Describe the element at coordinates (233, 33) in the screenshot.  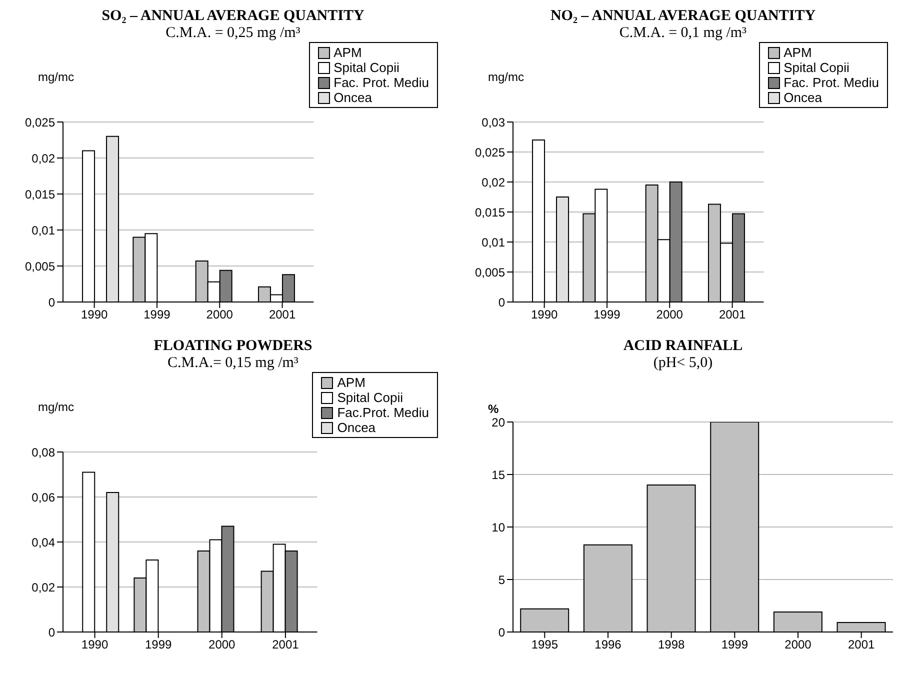
I see `chart-subtitle: C.M.A. = 0,25 mg /m³` at that location.